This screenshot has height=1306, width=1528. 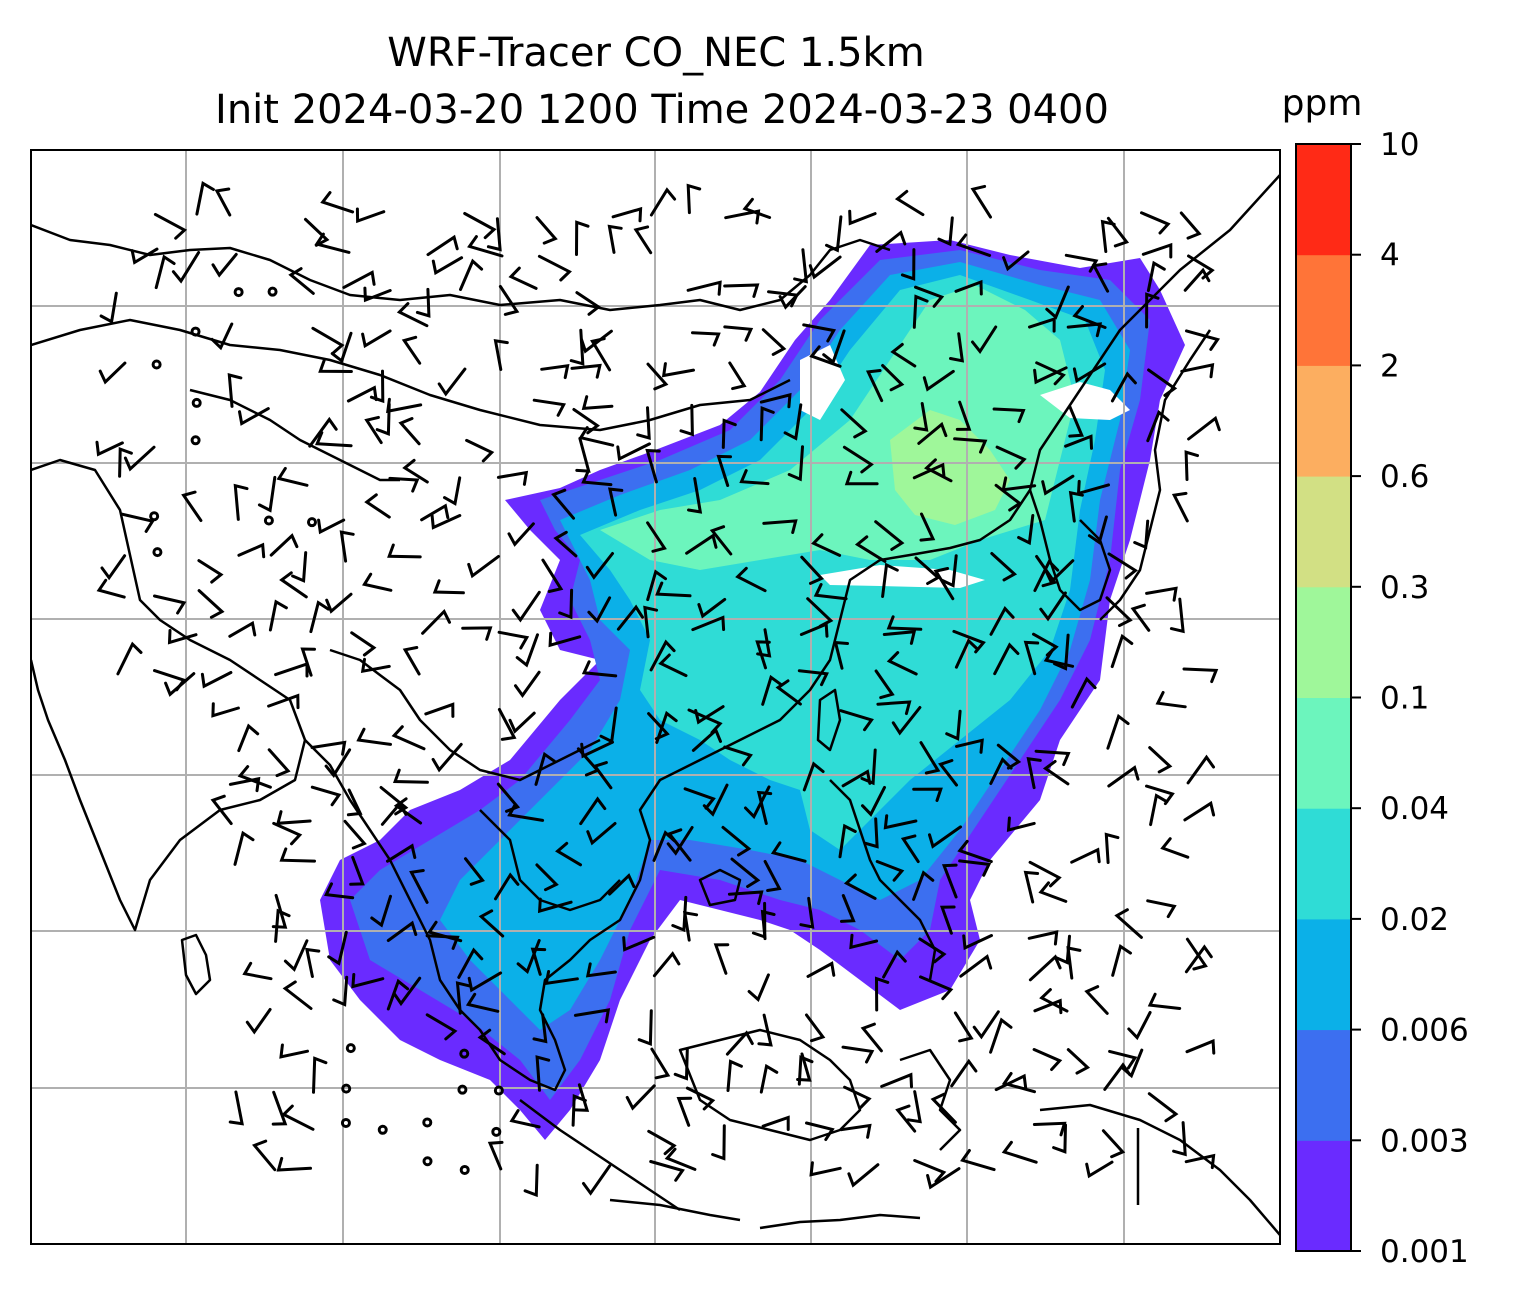 I want to click on colorbar-bands, so click(x=1323, y=698).